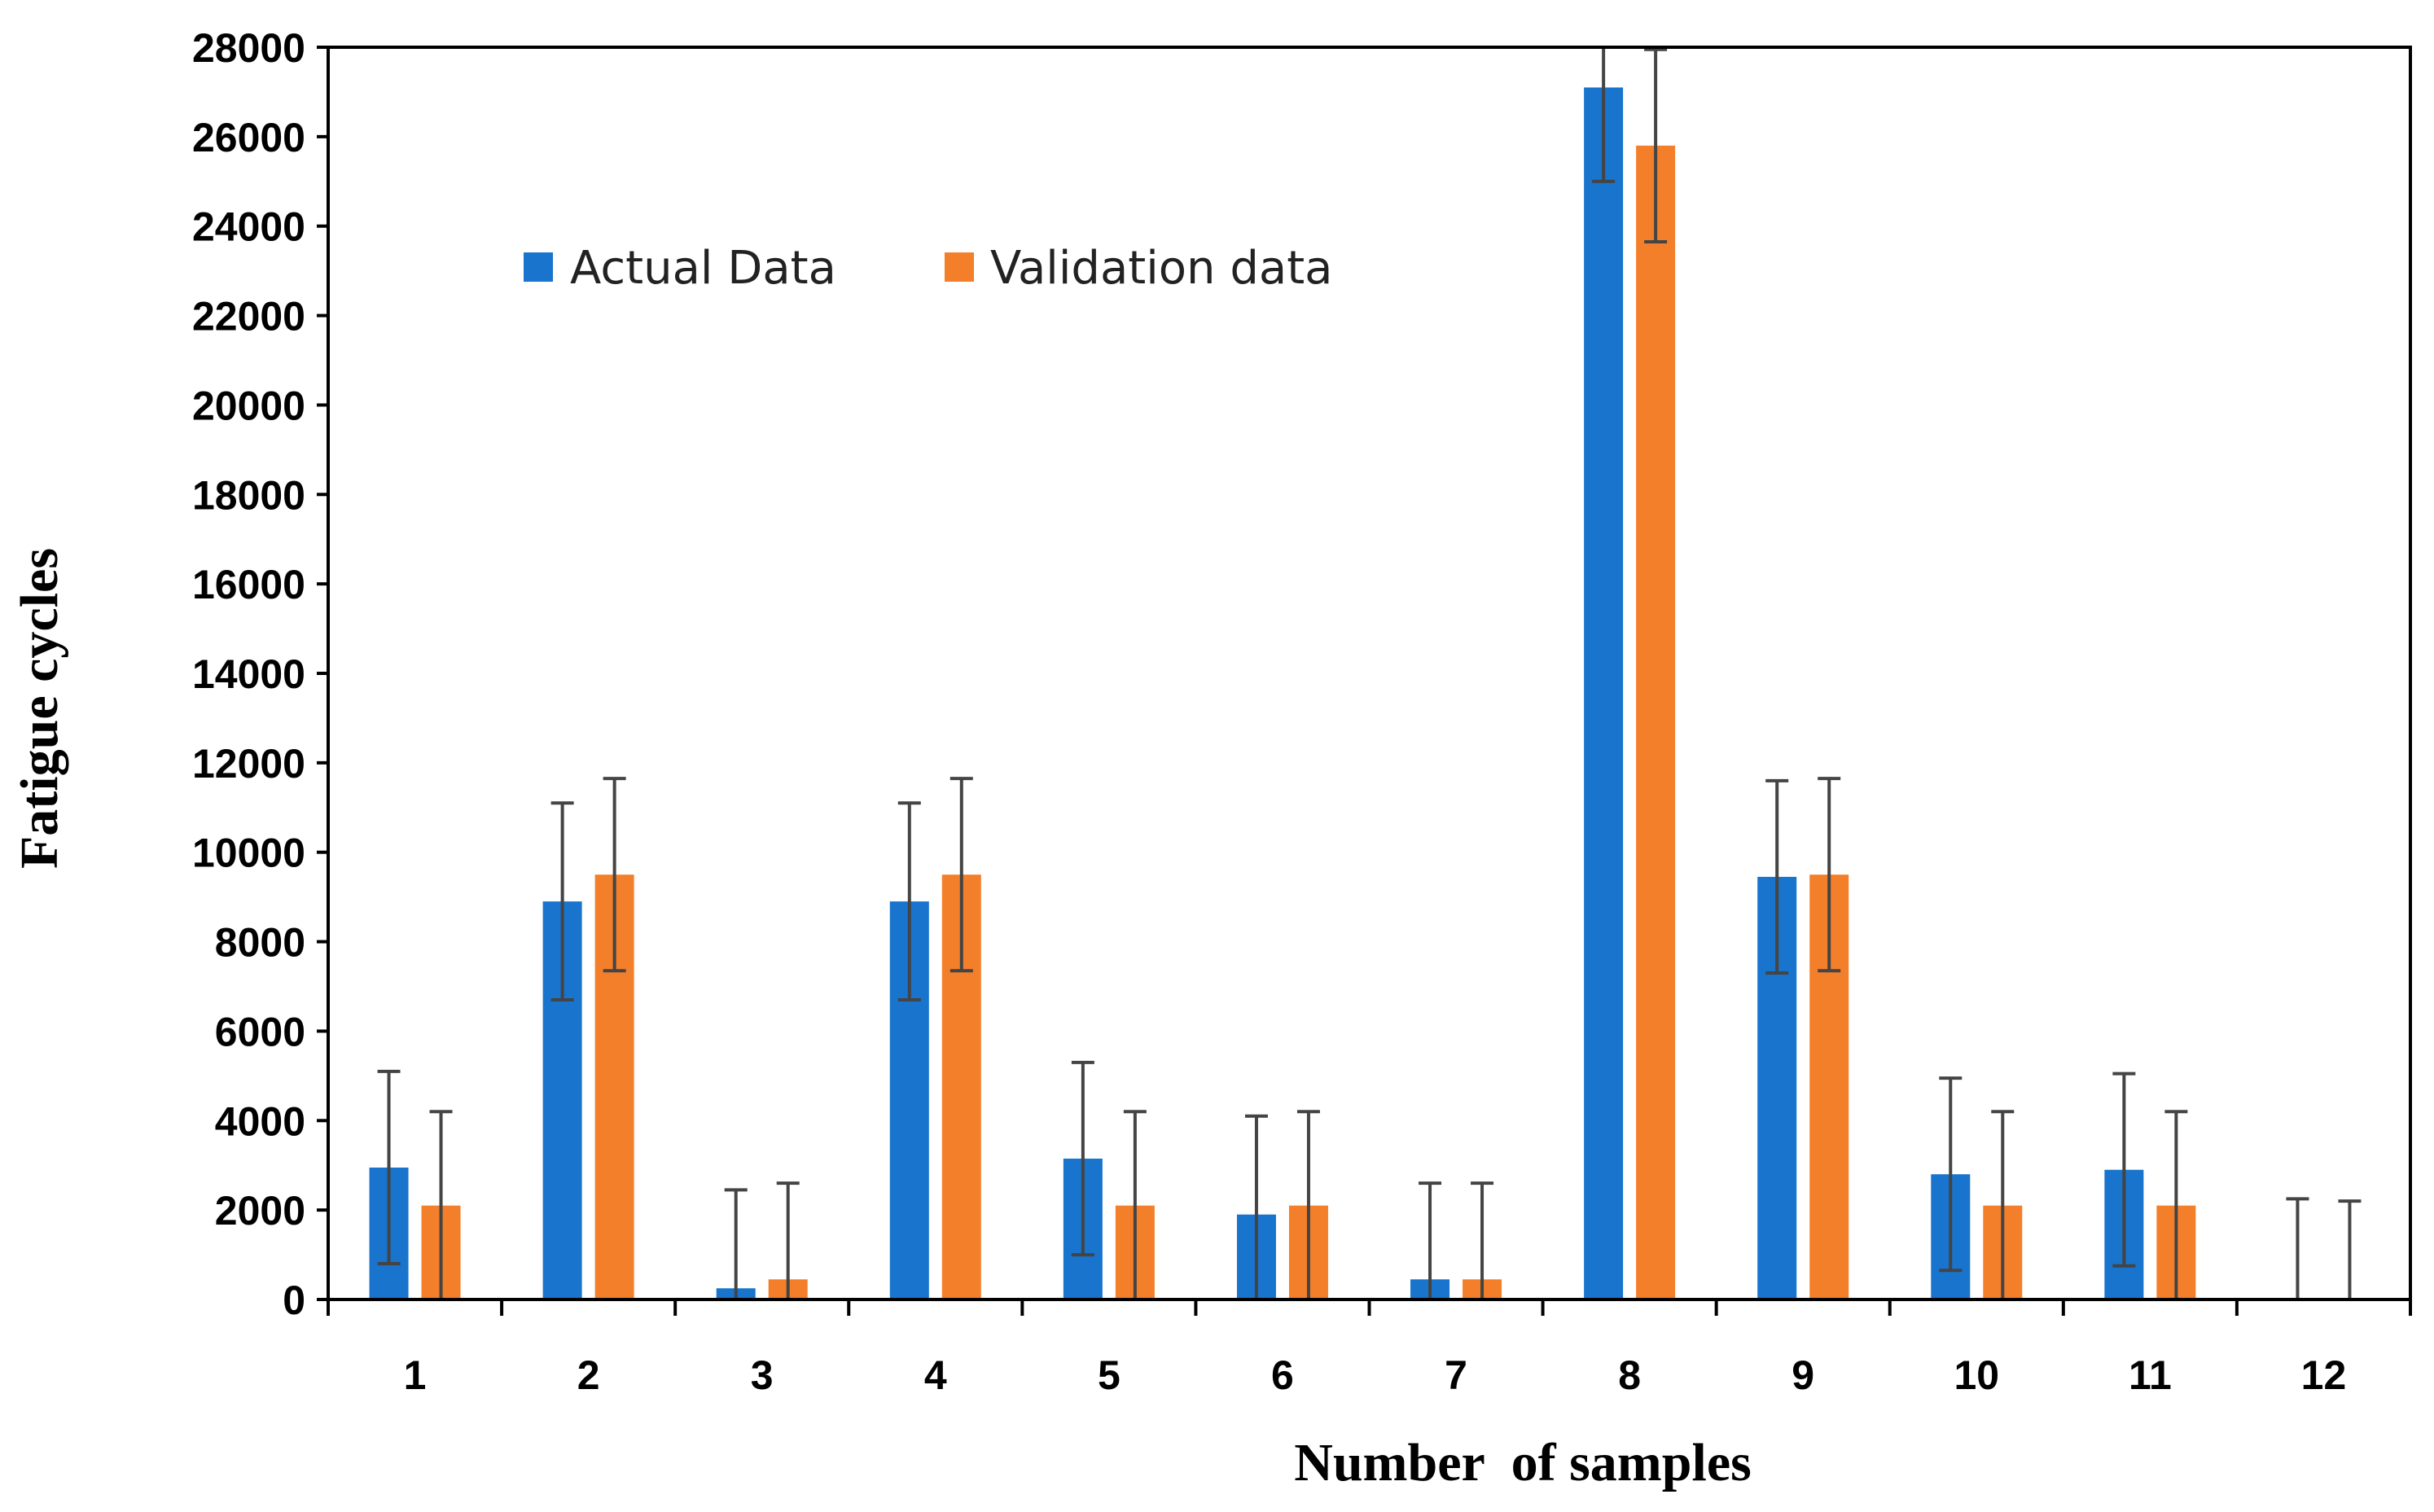  I want to click on x-tick-labels: 1 2 3 4 5 6 7 8 9 10 11 12, so click(1375, 1375).